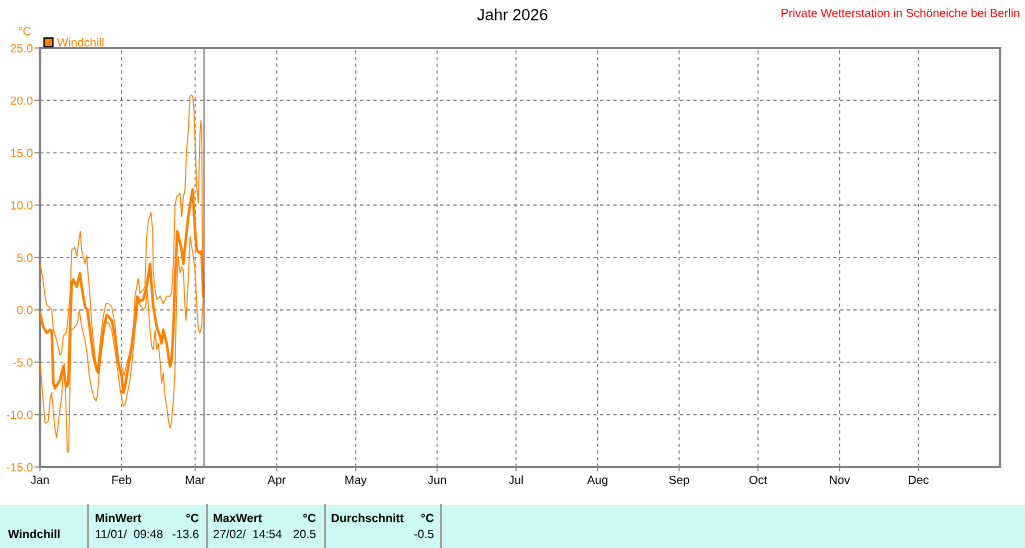 This screenshot has width=1025, height=548. Describe the element at coordinates (25, 257) in the screenshot. I see `y-tick-label: 5.0` at that location.